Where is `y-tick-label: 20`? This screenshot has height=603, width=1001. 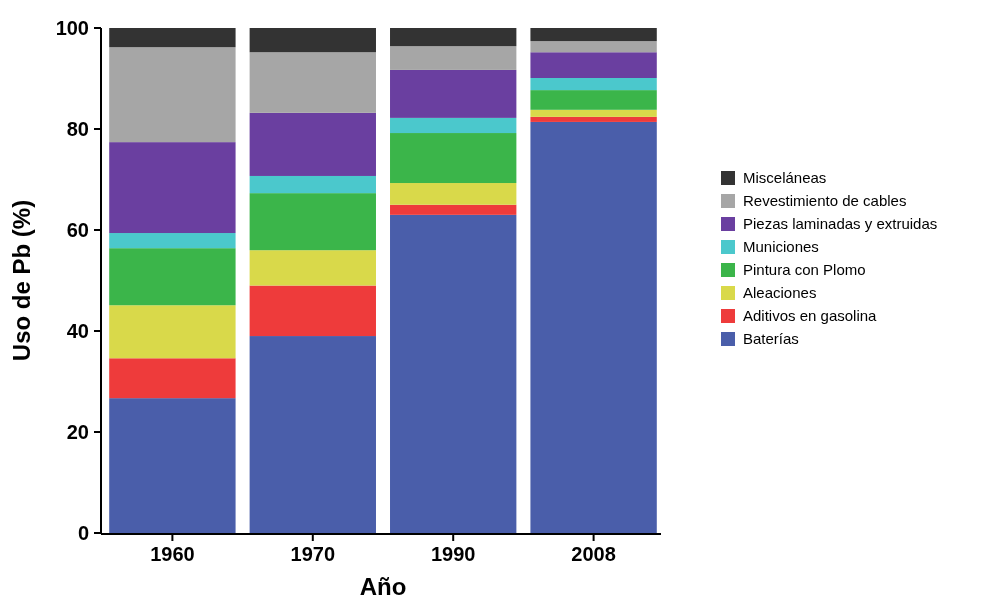
y-tick-label: 20 is located at coordinates (77, 432).